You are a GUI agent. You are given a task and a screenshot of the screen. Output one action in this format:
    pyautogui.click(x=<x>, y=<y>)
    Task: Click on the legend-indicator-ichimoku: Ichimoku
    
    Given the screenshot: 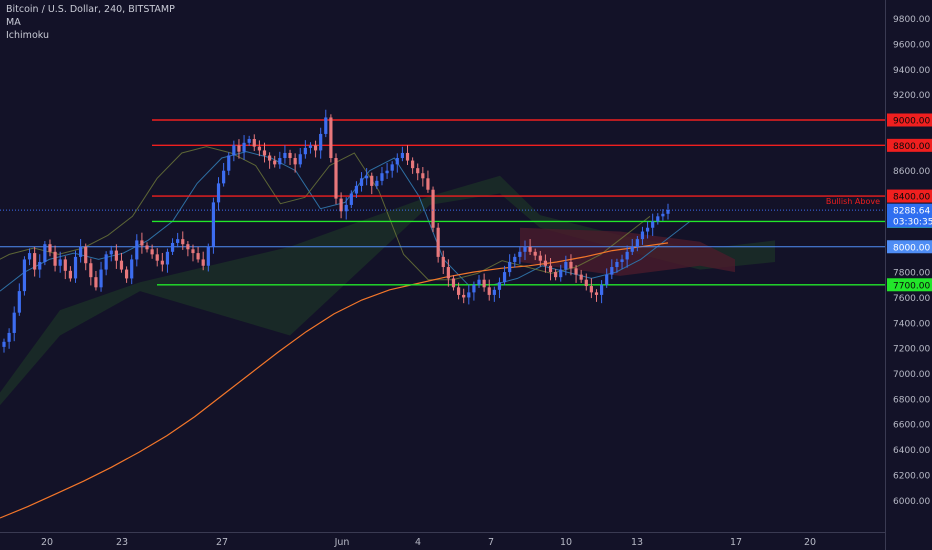 What is the action you would take?
    pyautogui.click(x=27, y=35)
    